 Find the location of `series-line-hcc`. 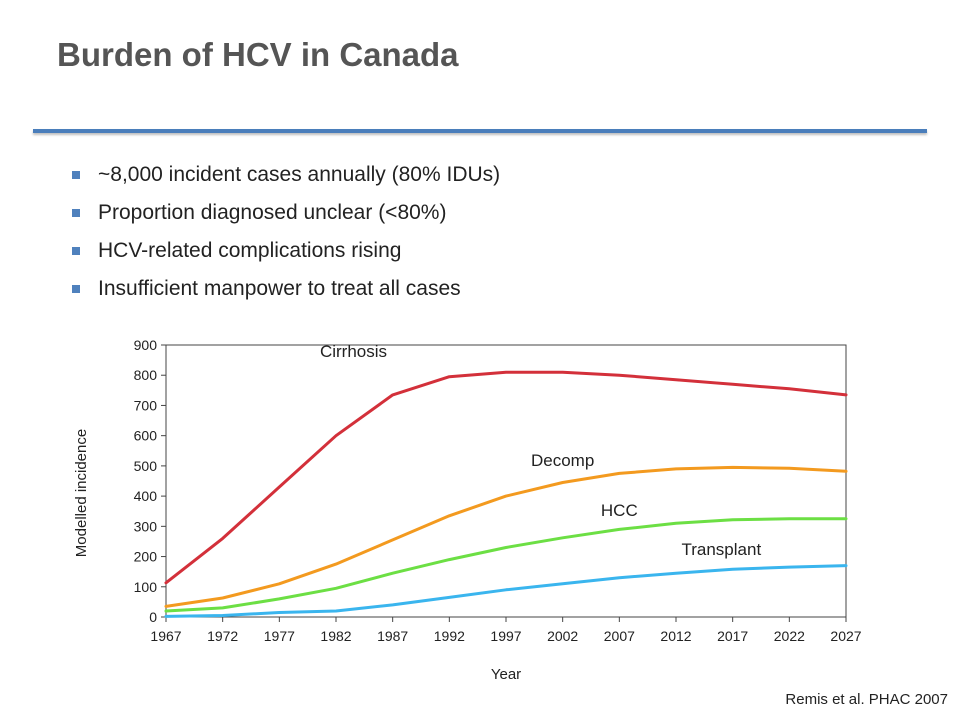

series-line-hcc is located at coordinates (506, 565).